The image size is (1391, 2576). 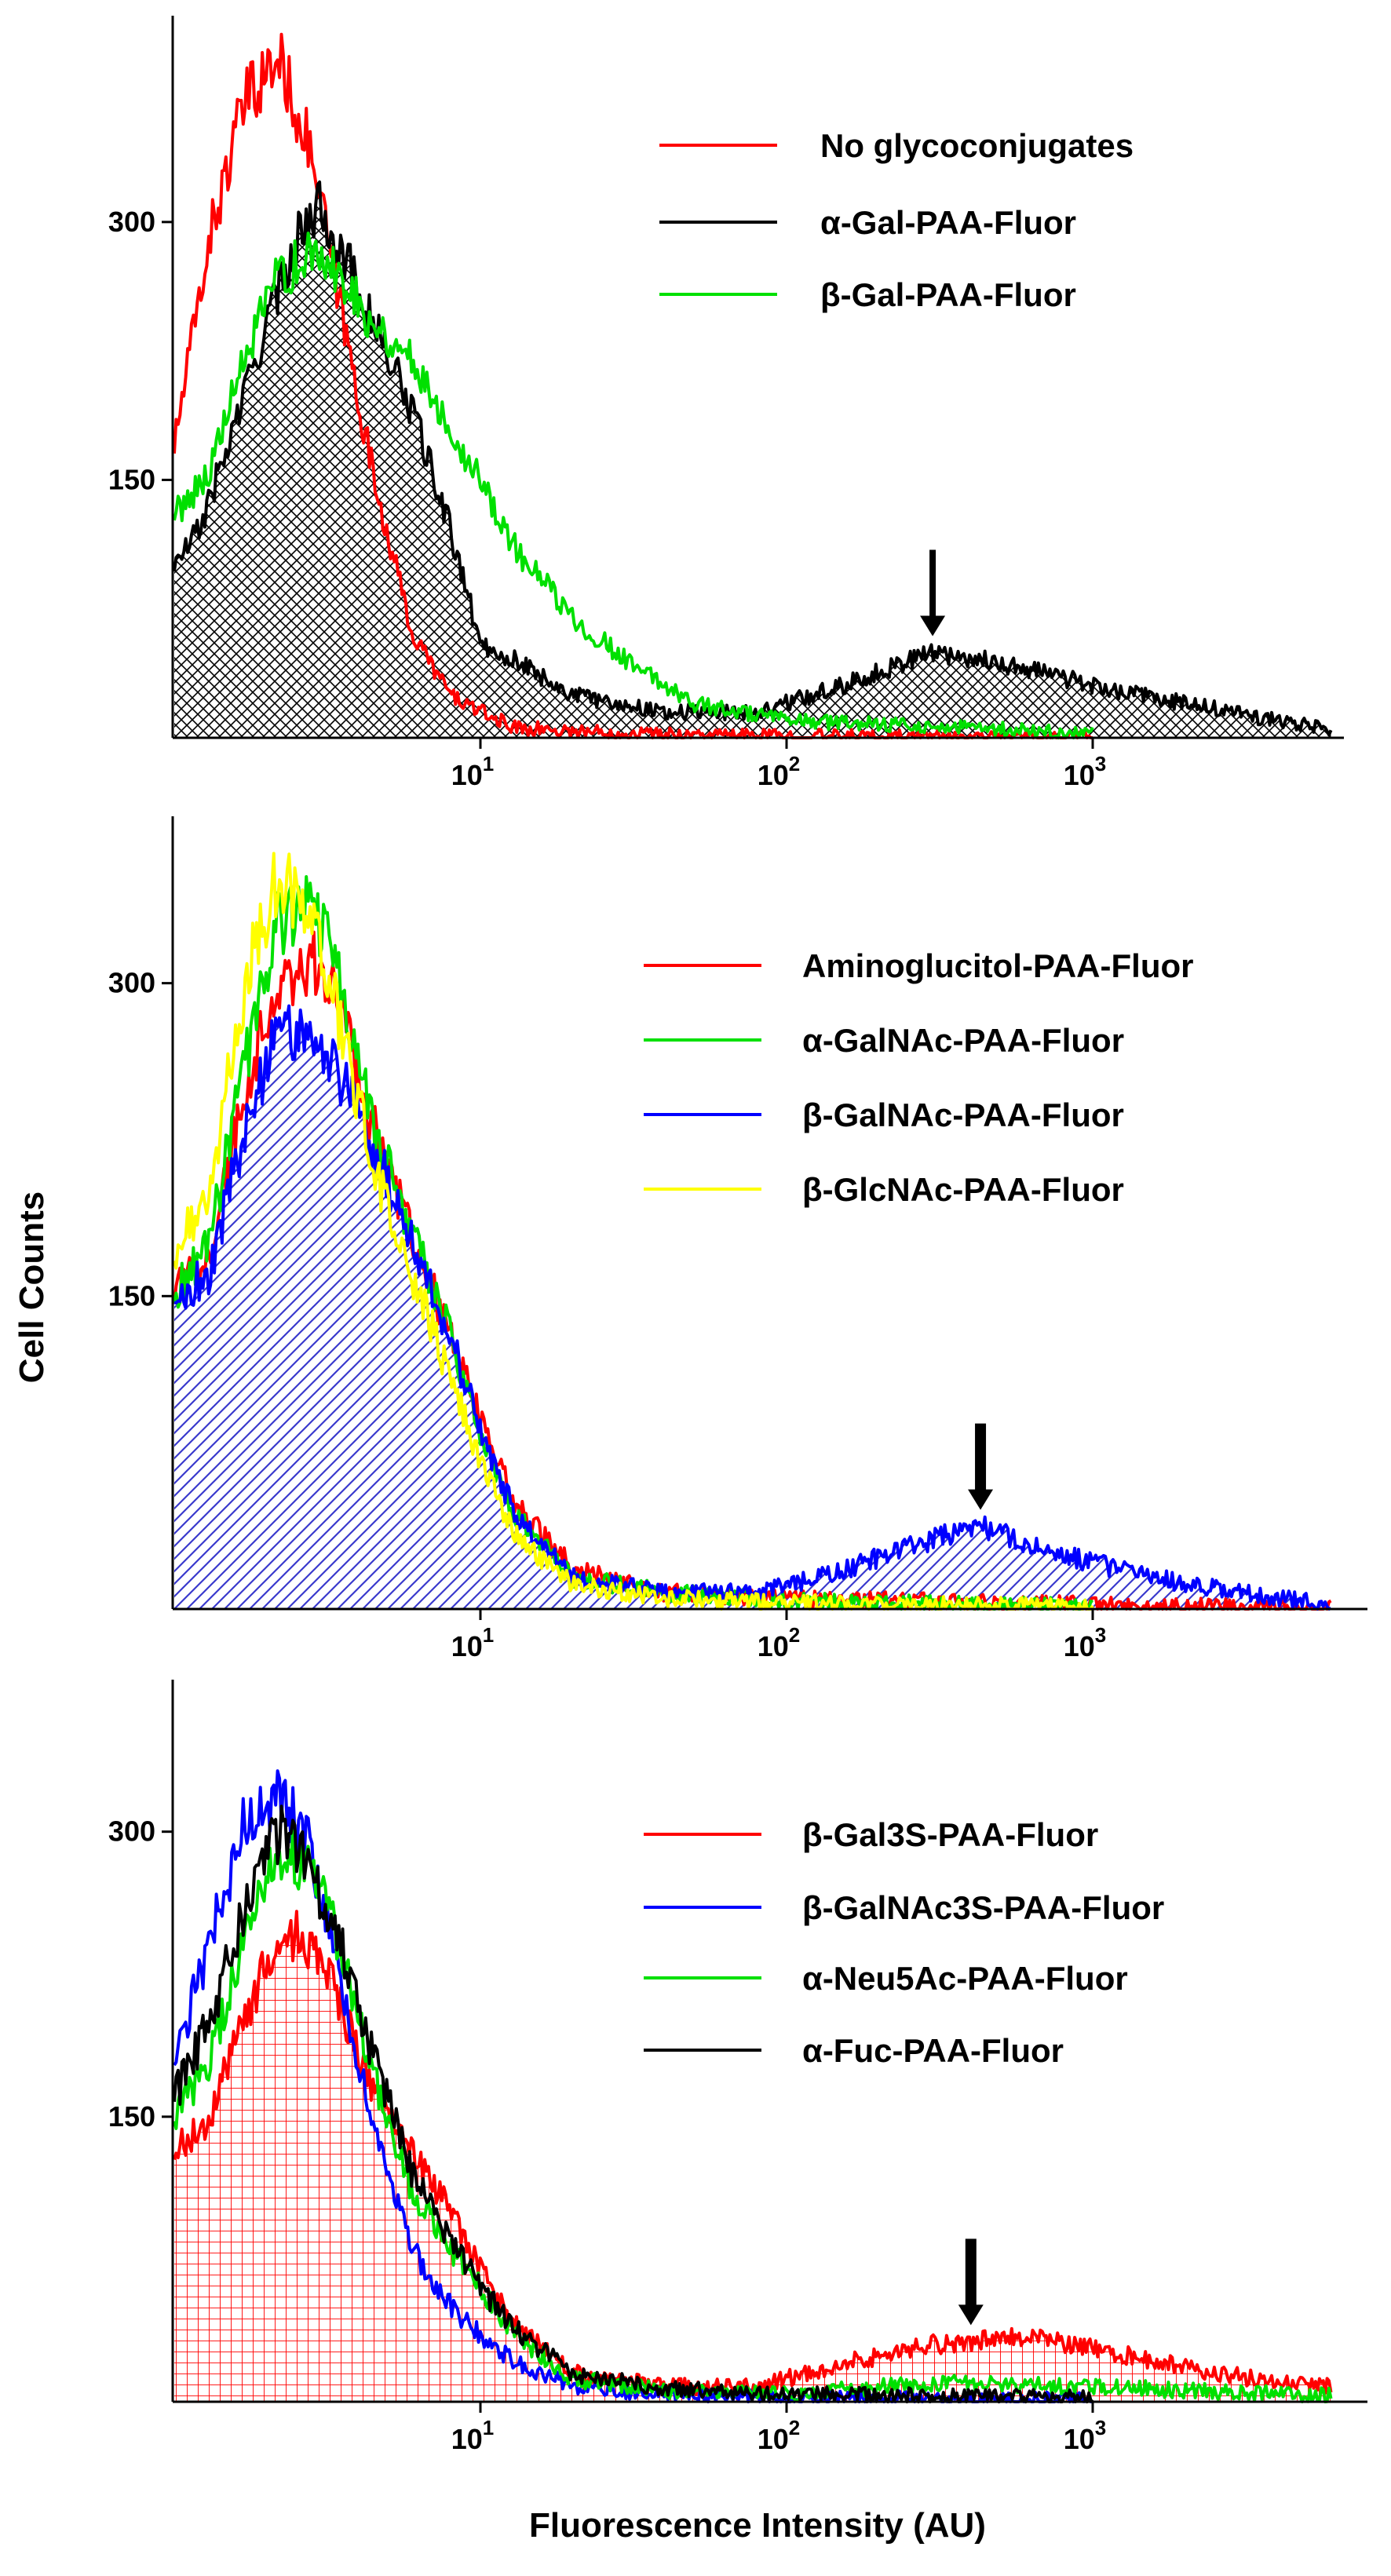 I want to click on legend-label: β-Gal-PAA-Fluor, so click(x=948, y=294).